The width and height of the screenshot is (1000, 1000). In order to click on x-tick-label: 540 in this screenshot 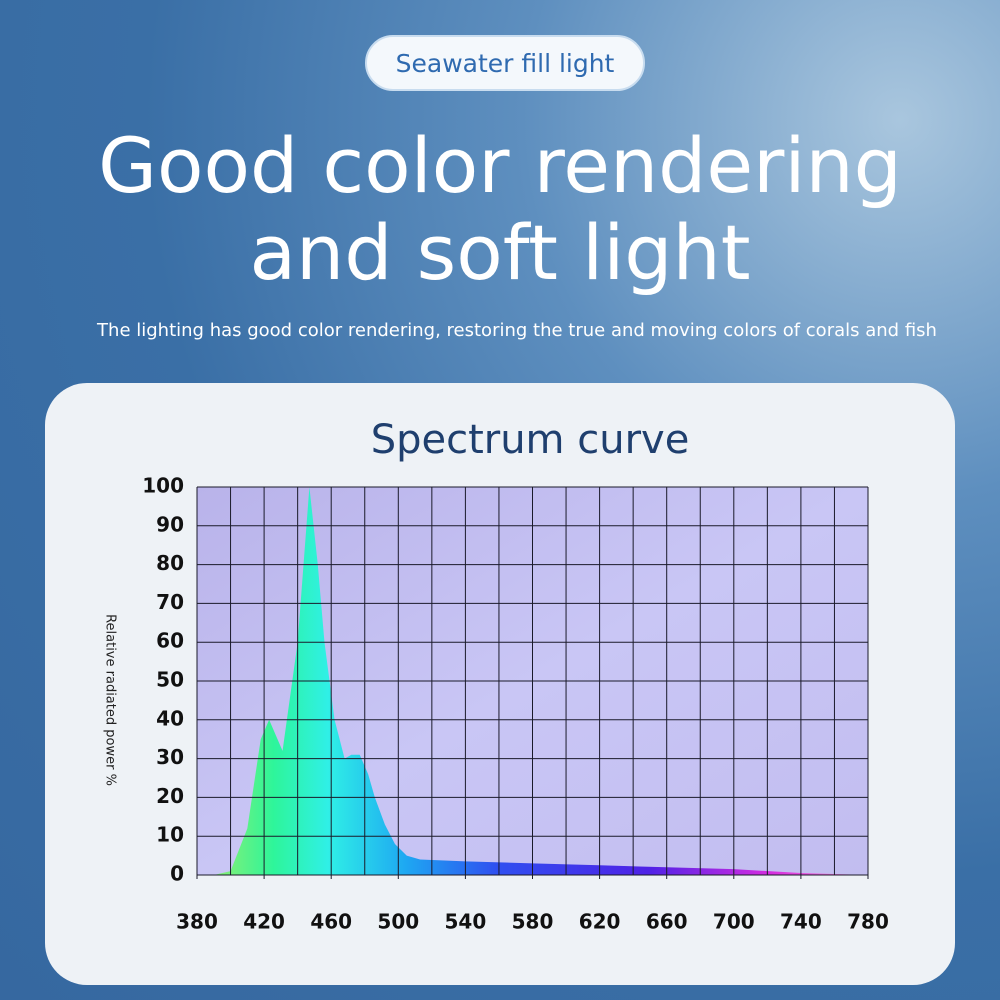, I will do `click(466, 922)`.